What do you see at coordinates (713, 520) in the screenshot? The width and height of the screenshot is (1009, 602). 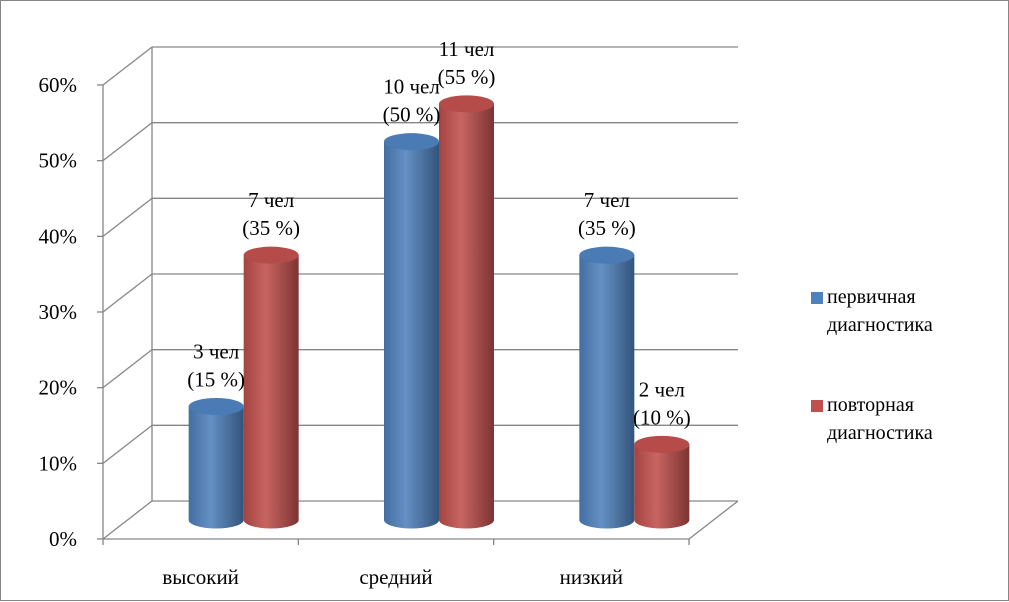 I see `floor-right-edge` at bounding box center [713, 520].